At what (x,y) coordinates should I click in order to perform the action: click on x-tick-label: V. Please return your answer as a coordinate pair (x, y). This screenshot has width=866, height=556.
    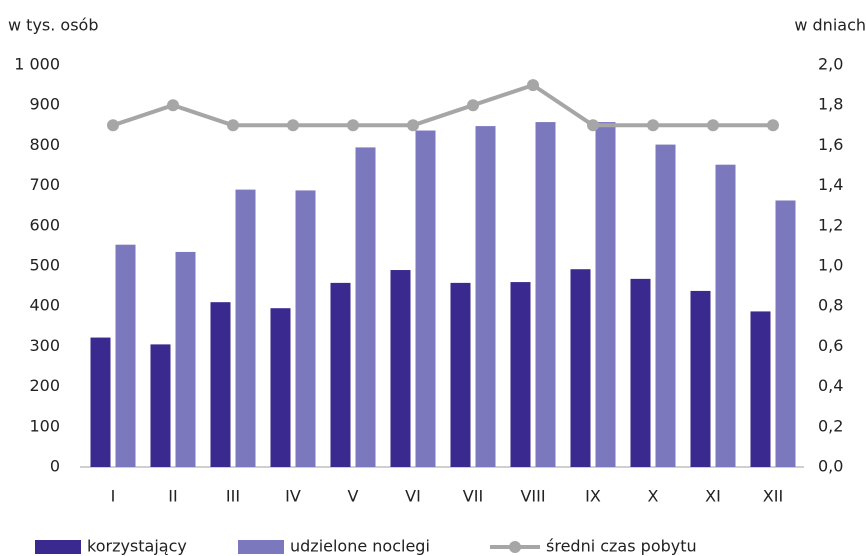
    Looking at the image, I should click on (353, 496).